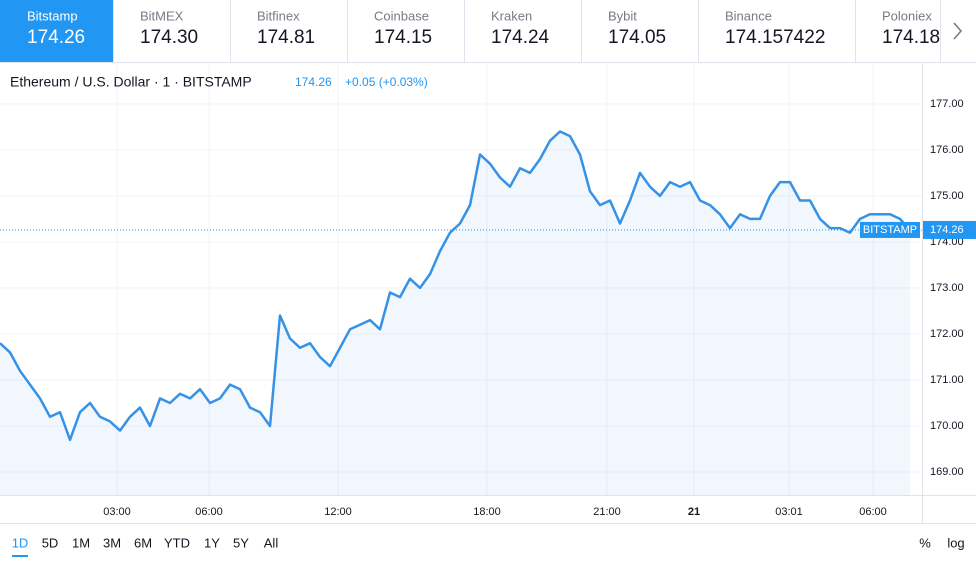 The image size is (976, 562). Describe the element at coordinates (955, 542) in the screenshot. I see `scale-option: log` at that location.